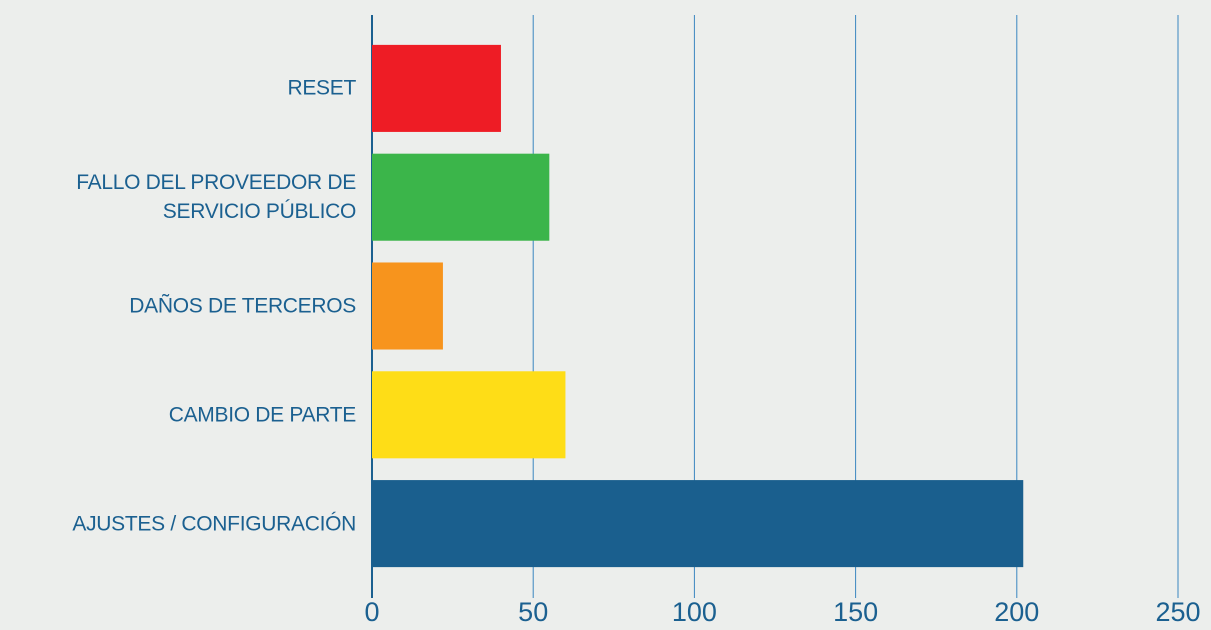 The image size is (1211, 630). Describe the element at coordinates (262, 415) in the screenshot. I see `y-tick-label: CAMBIO DE PARTE` at that location.